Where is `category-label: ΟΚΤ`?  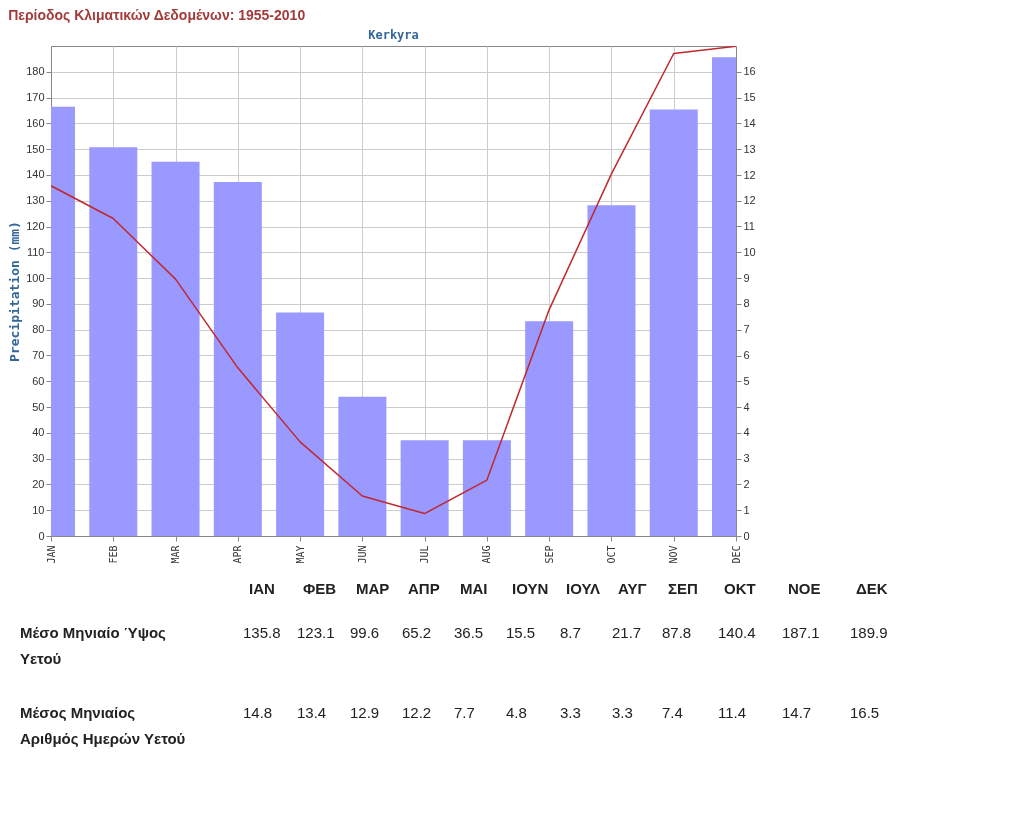
category-label: ΟΚΤ is located at coordinates (740, 588).